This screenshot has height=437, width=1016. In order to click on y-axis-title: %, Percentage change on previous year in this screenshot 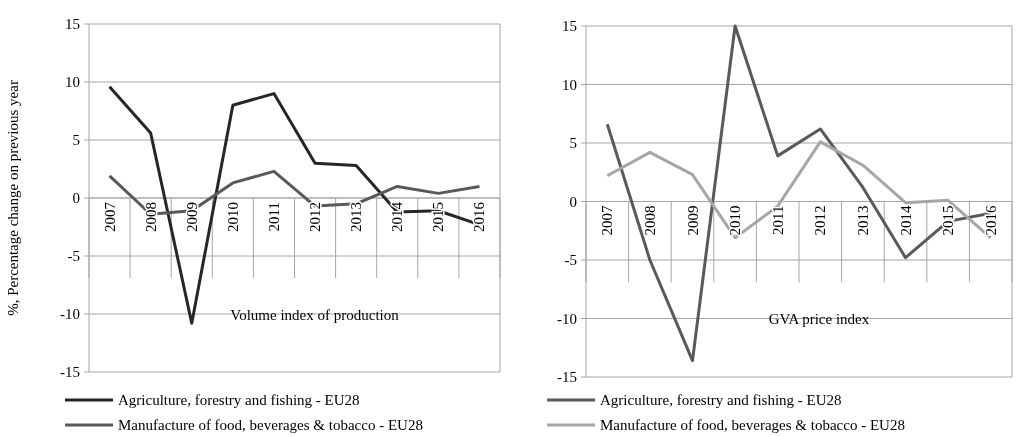, I will do `click(13, 198)`.